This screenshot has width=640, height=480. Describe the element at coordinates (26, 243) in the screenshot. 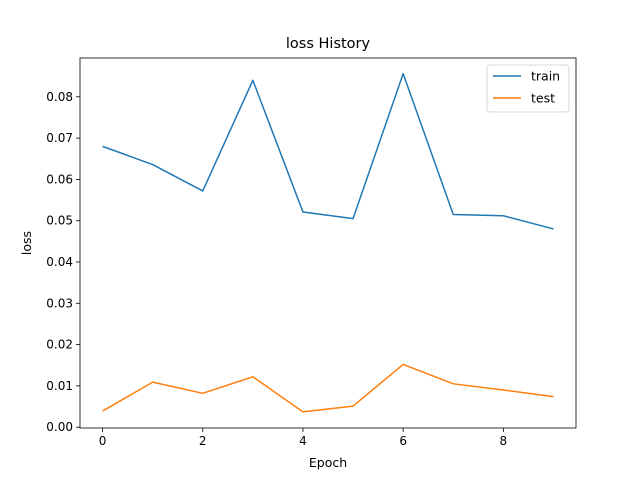

I see `y-axis-label: loss` at that location.